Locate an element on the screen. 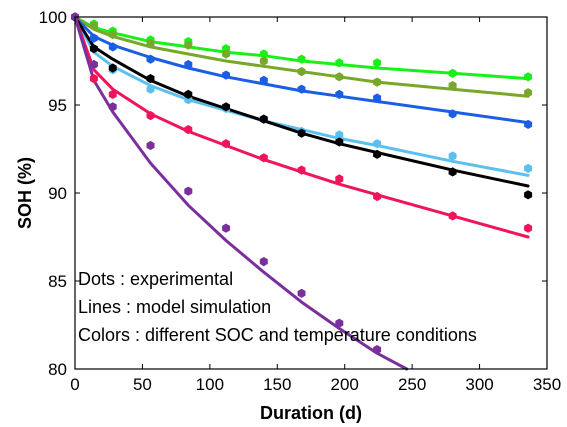  x-tick-label-7: 300 is located at coordinates (479, 384).